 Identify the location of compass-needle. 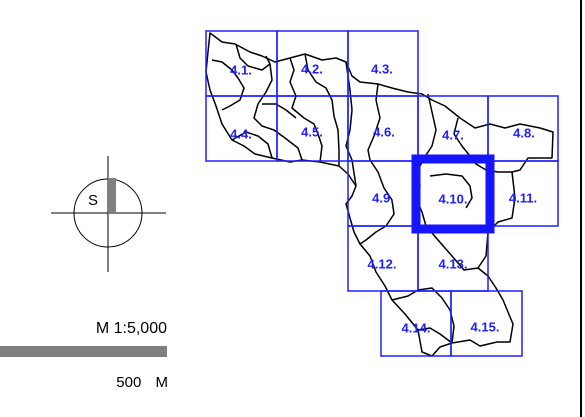
(112, 196).